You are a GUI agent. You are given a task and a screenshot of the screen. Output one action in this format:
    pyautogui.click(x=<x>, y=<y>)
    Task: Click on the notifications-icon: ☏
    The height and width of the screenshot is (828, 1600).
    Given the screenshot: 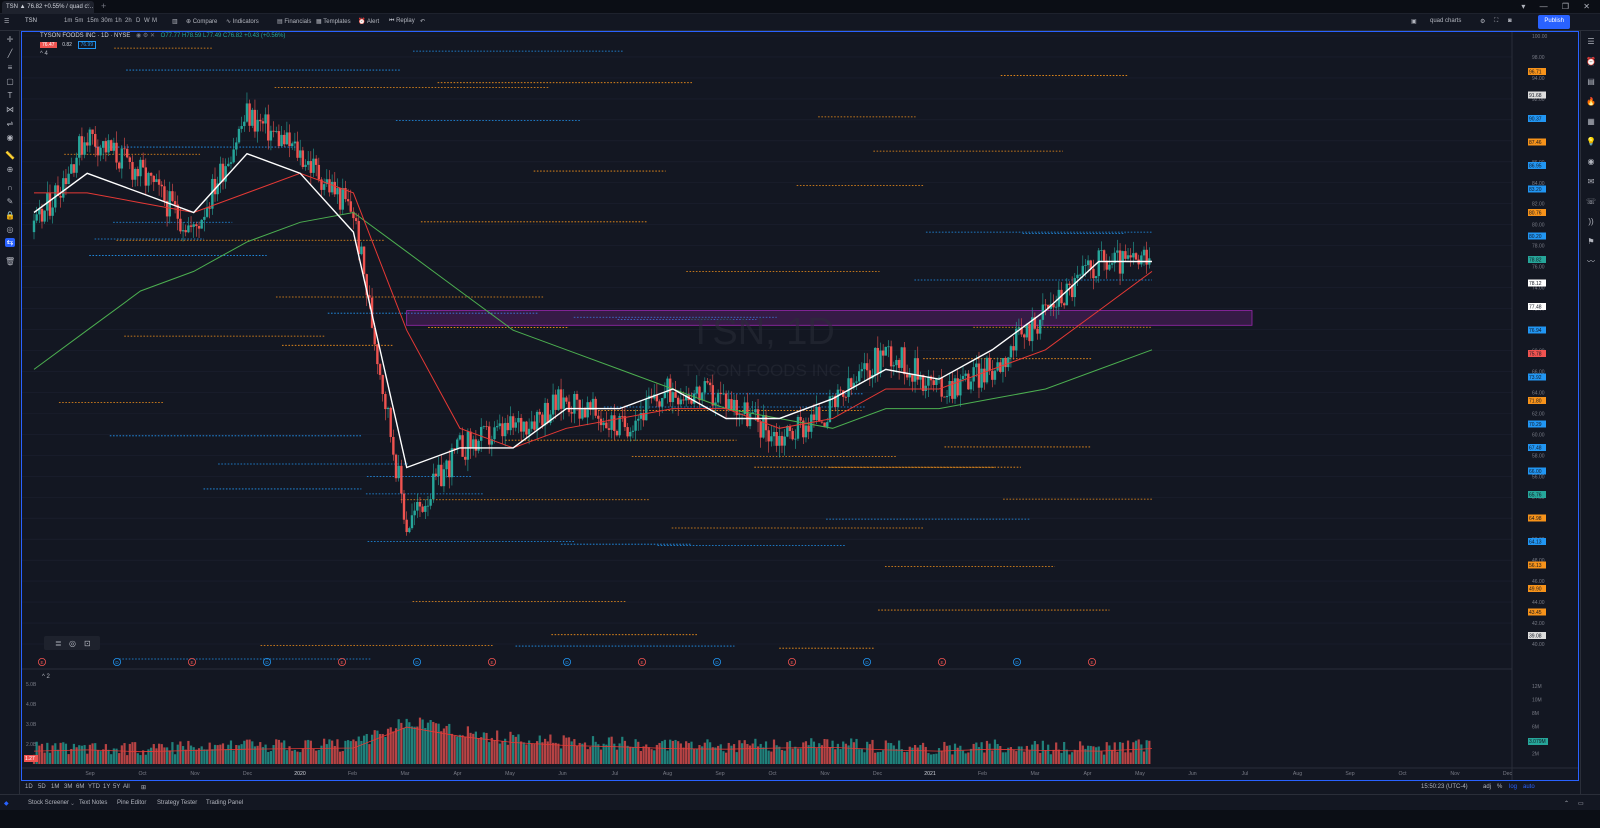 What is the action you would take?
    pyautogui.click(x=1591, y=201)
    